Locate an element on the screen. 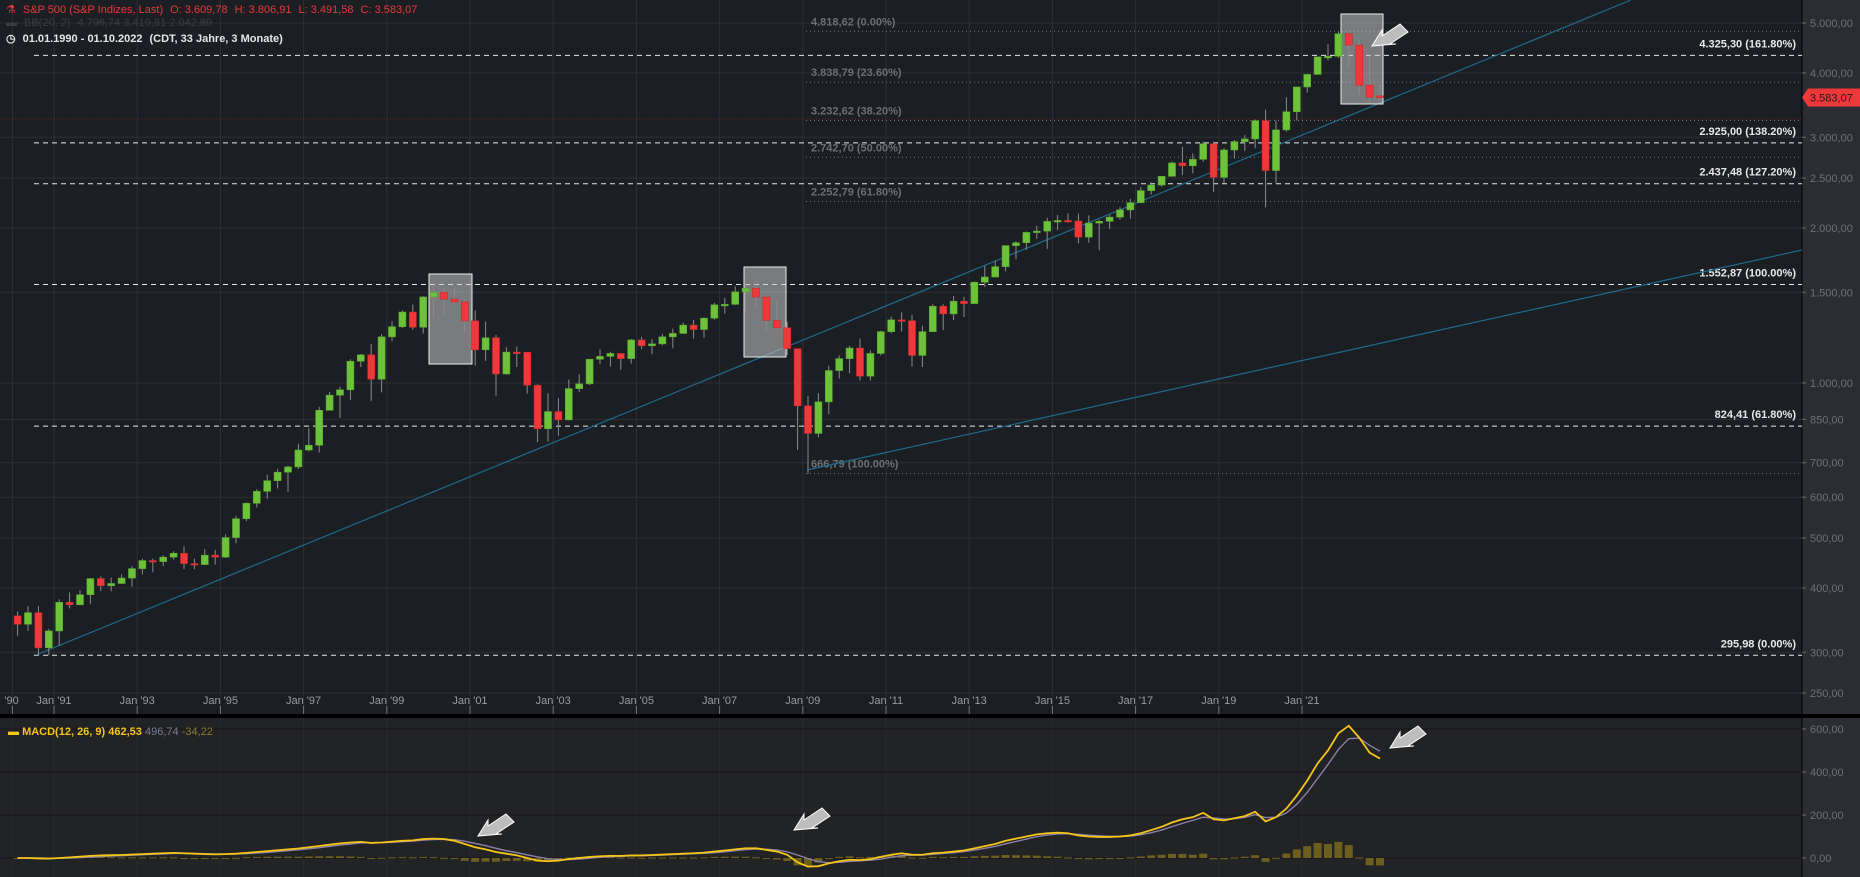  x-tick-label: Jan '21 is located at coordinates (1301, 701).